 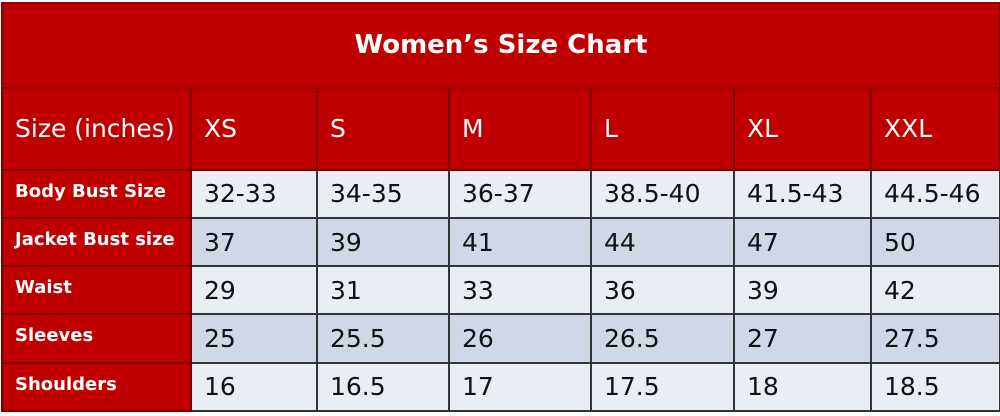 I want to click on row-label: Body Bust Size, so click(x=96, y=193).